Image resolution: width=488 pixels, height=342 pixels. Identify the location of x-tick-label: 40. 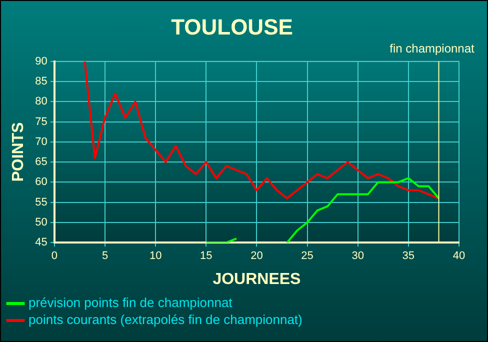
(459, 256).